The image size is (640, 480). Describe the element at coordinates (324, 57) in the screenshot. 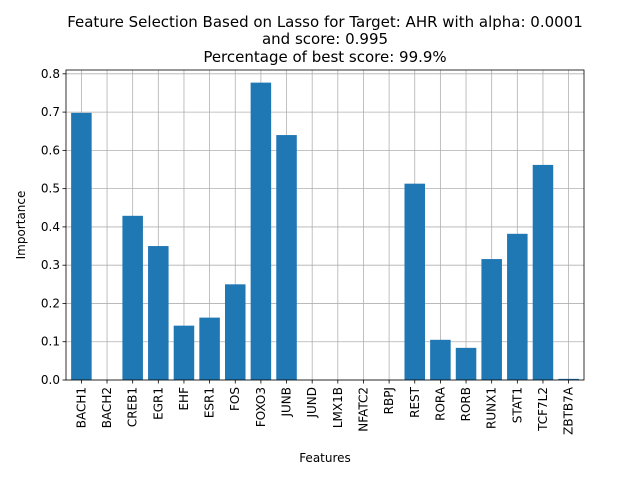

I see `title-line-3: Percentage of best score: 99.9%` at that location.